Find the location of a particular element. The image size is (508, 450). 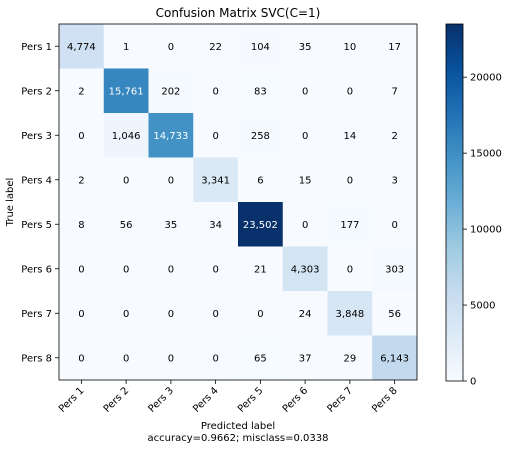

cell-value-label: 22 is located at coordinates (215, 47).